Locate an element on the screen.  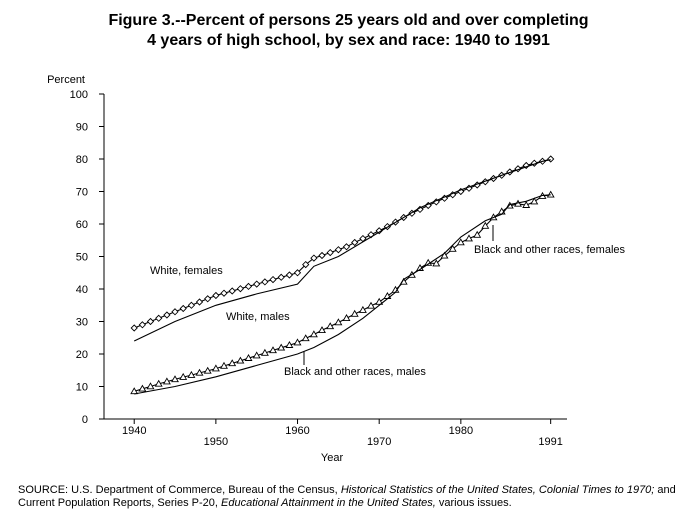
data-point-black-and-other-races-females-1959 is located at coordinates (289, 344).